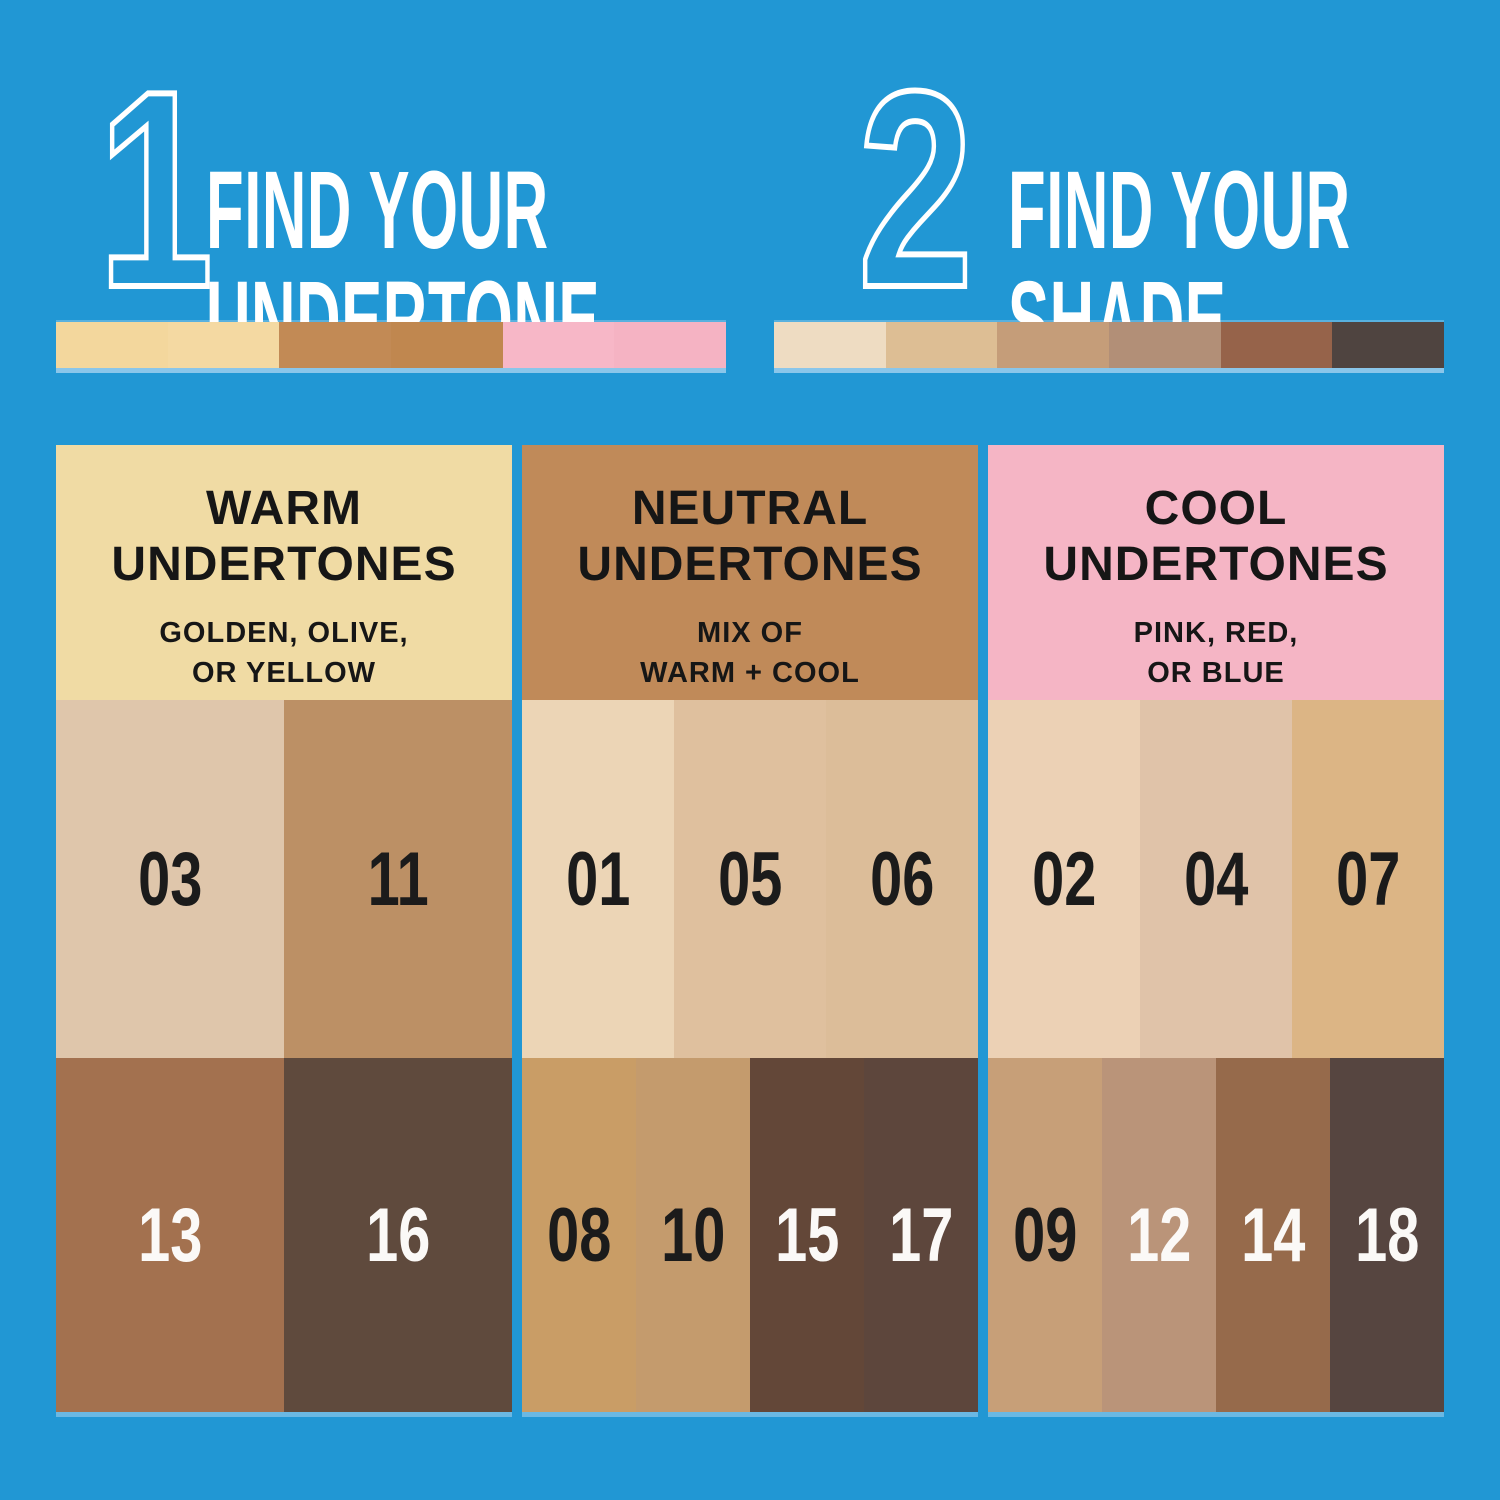  What do you see at coordinates (749, 536) in the screenshot?
I see `neutral-undertones-title: NEUTRAL UNDERTONES` at bounding box center [749, 536].